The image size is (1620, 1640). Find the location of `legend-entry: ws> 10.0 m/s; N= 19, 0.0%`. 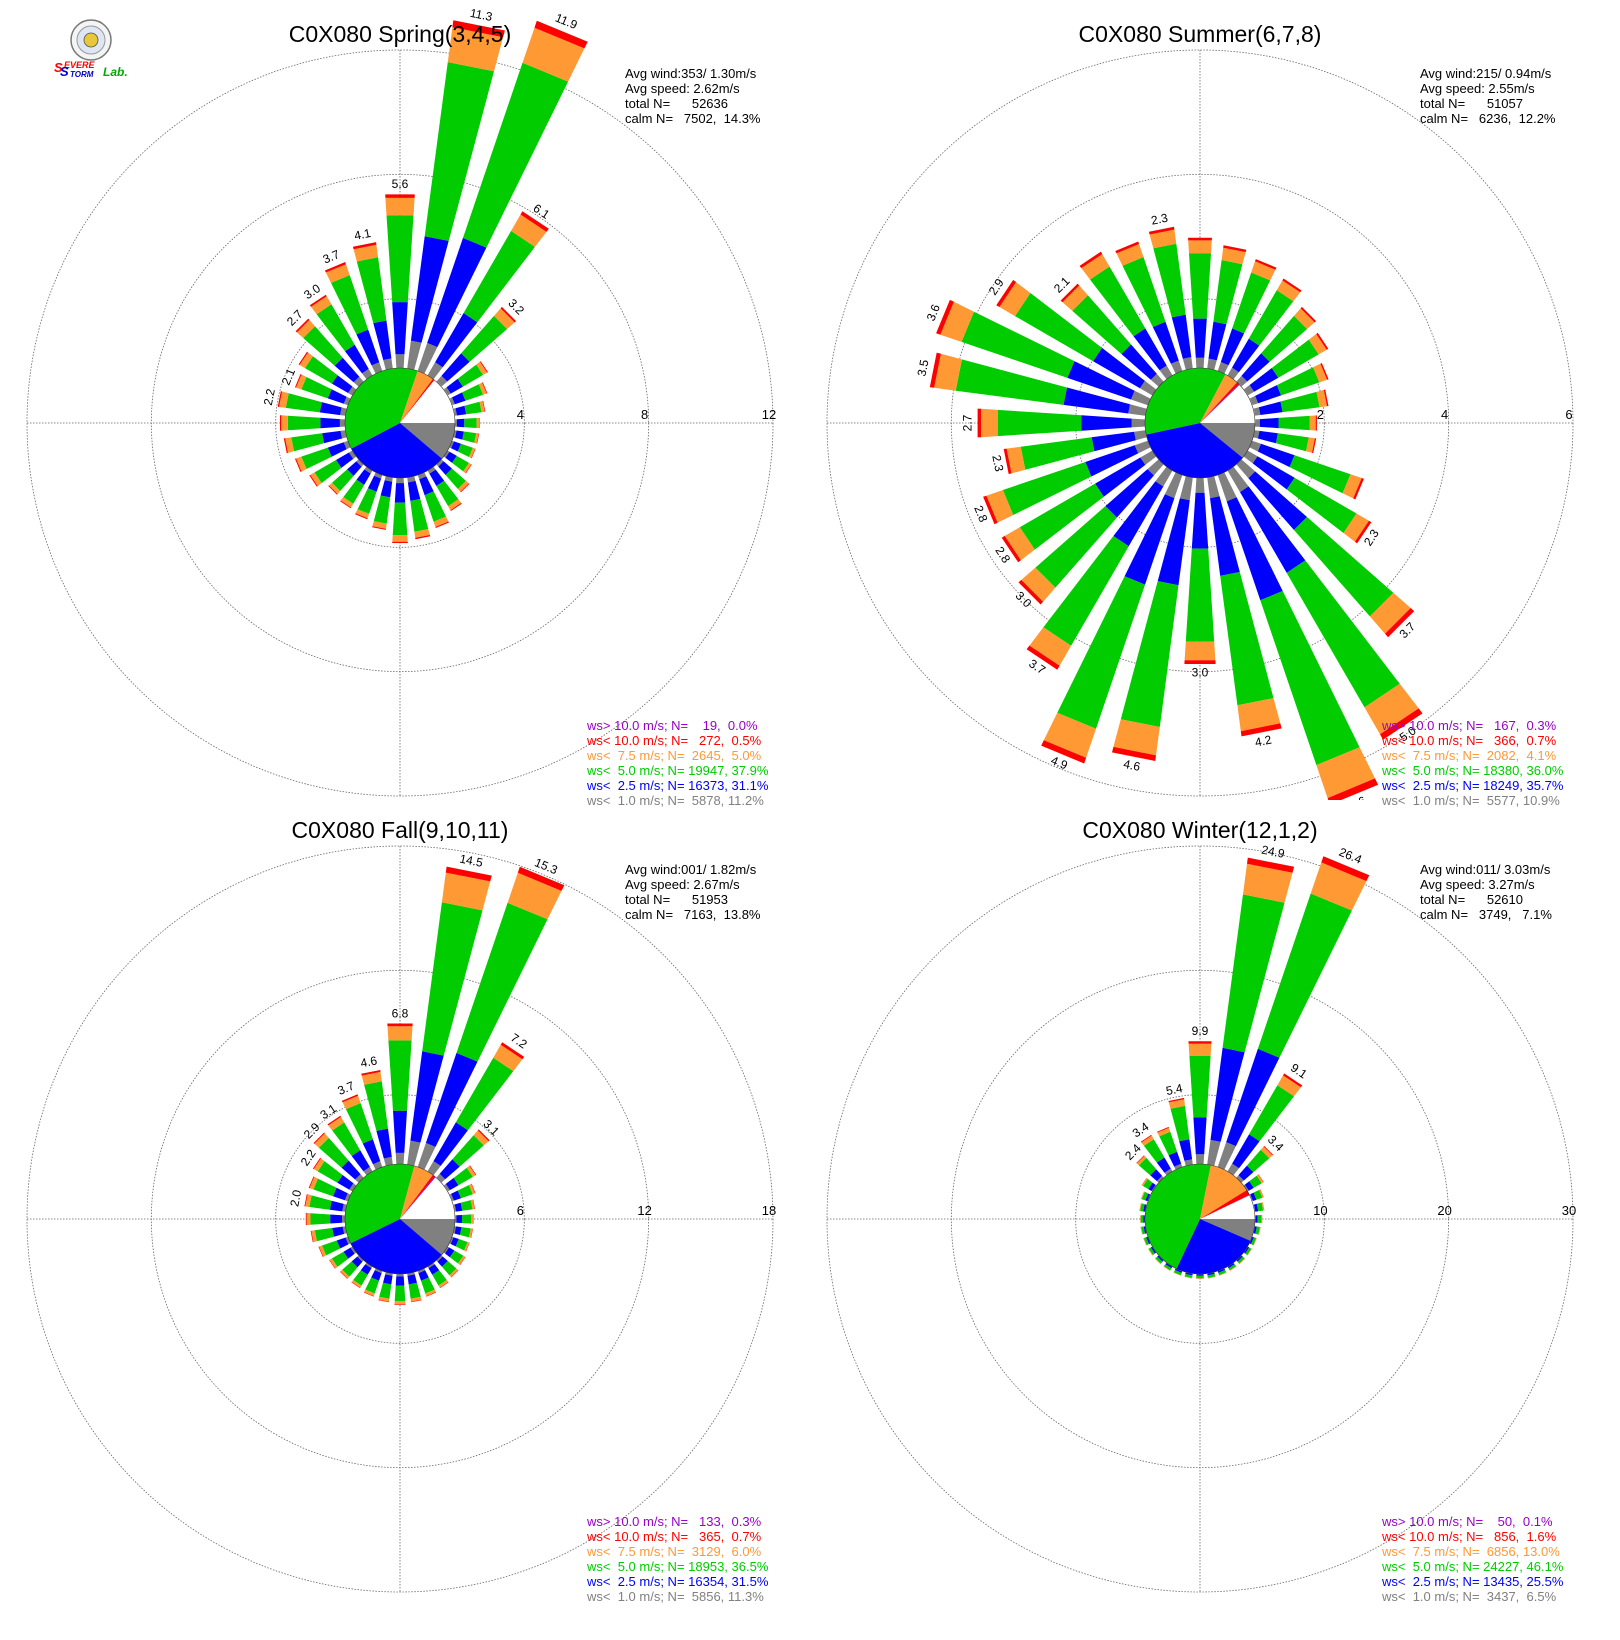

legend-entry: ws> 10.0 m/s; N= 19, 0.0% is located at coordinates (672, 725).